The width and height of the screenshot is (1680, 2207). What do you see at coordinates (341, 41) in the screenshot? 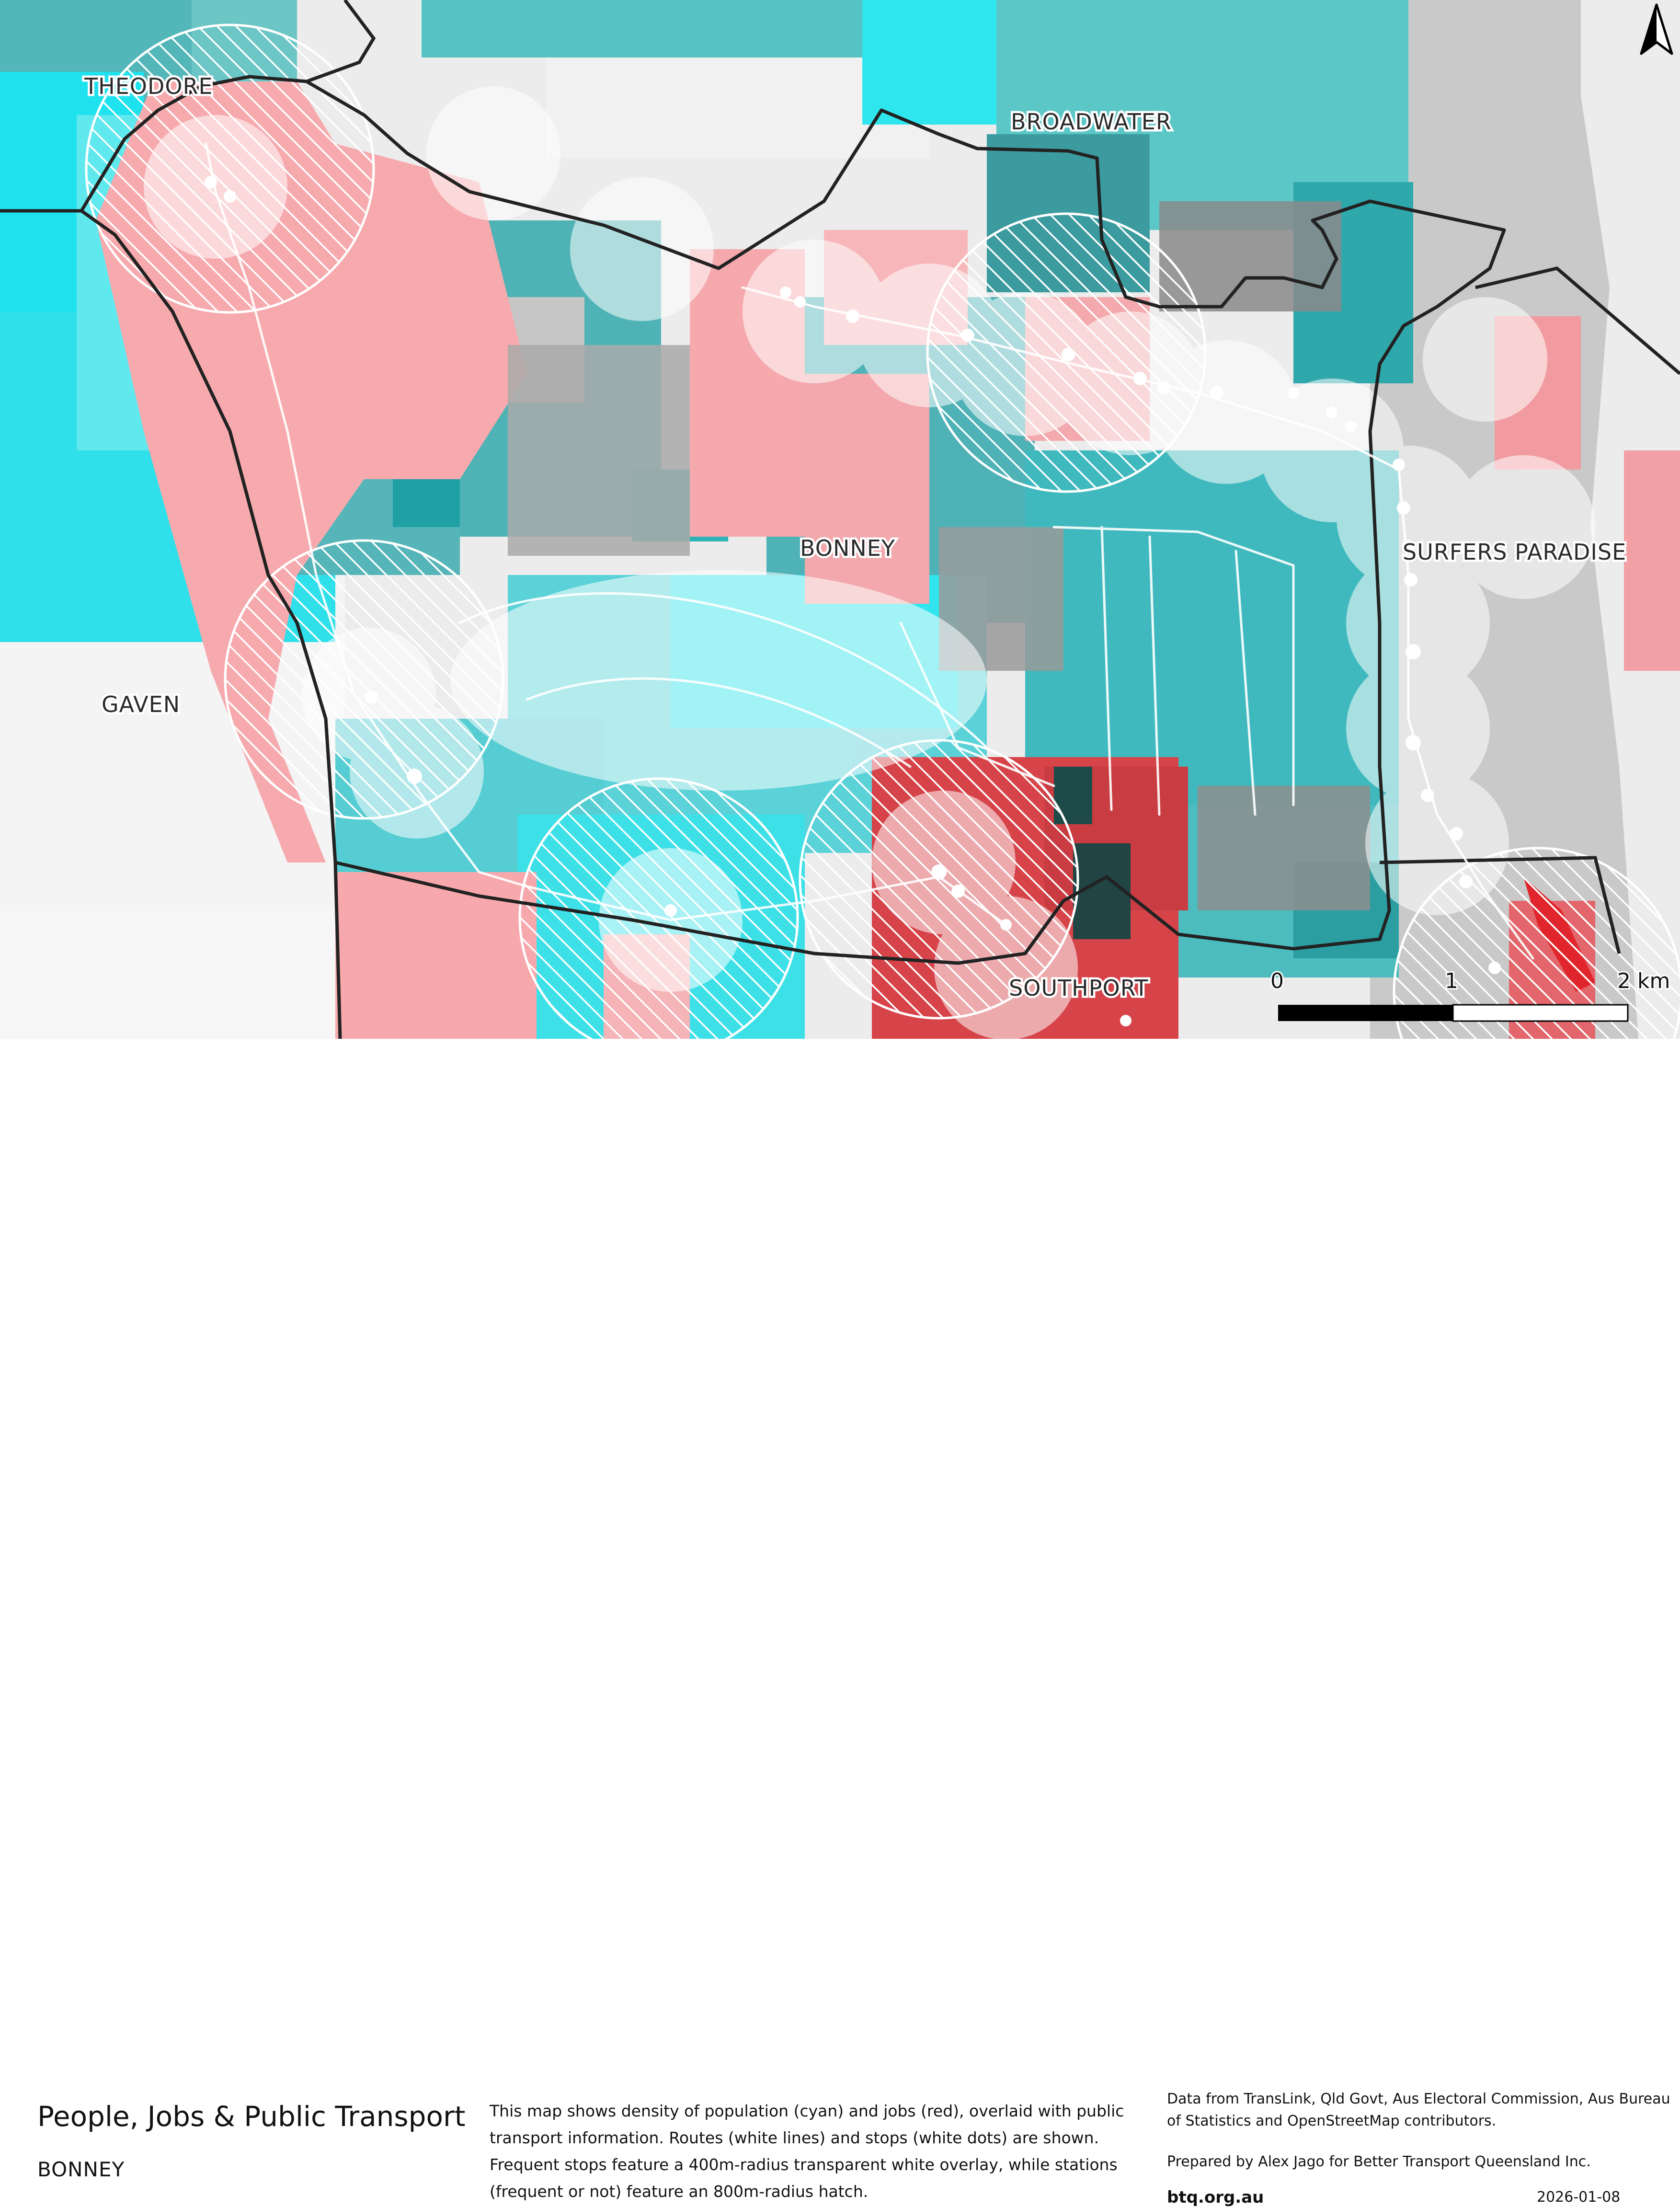
I see `boundary-northwest` at bounding box center [341, 41].